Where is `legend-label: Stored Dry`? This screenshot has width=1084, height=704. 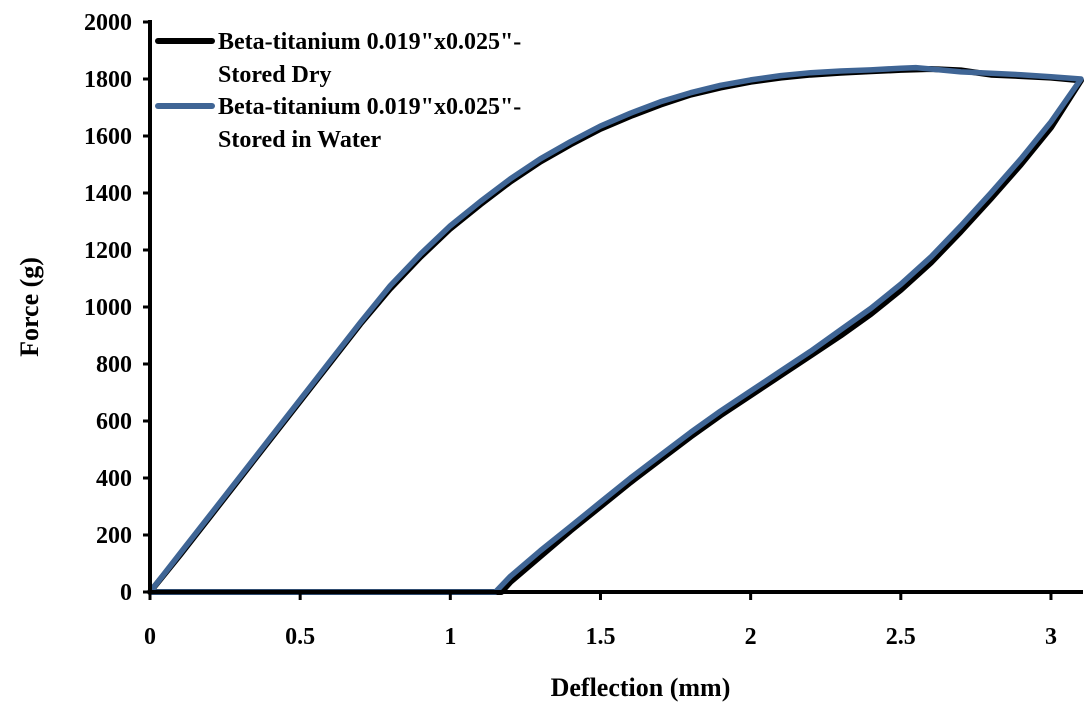
legend-label: Stored Dry is located at coordinates (275, 75).